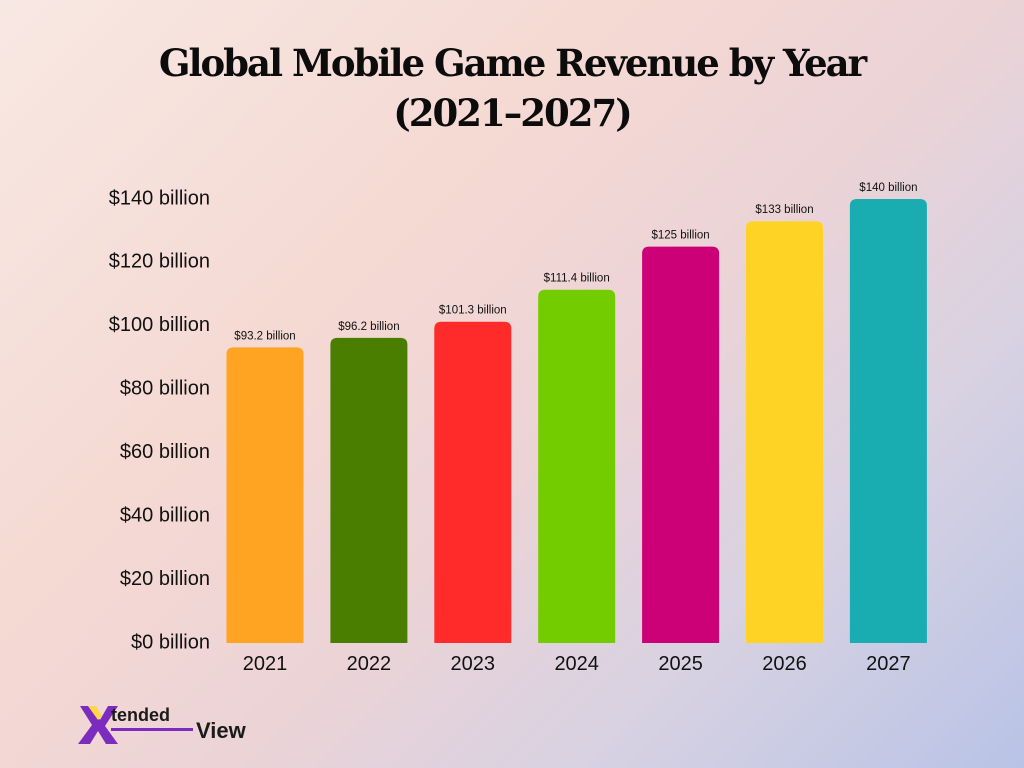  I want to click on x-tick-label-2021: 2021, so click(265, 664).